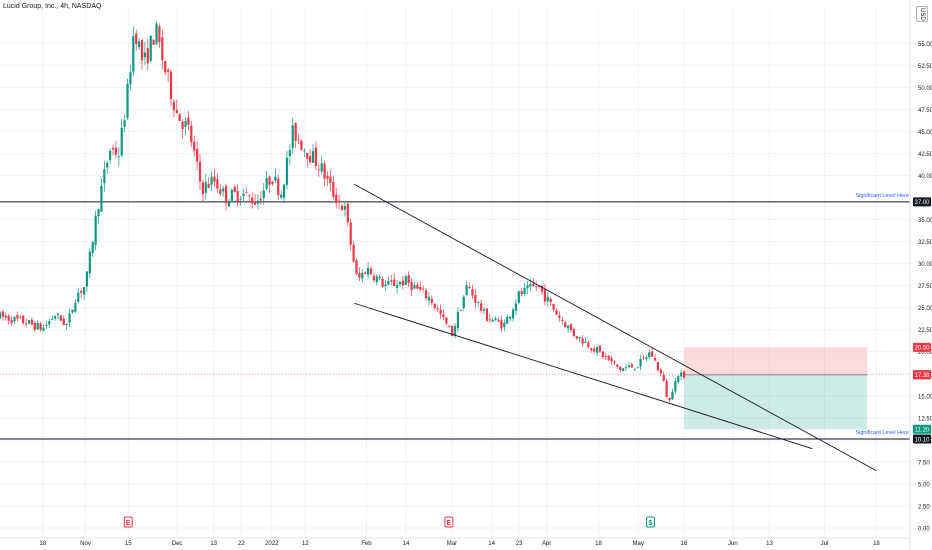 The height and width of the screenshot is (550, 932). I want to click on event-icon-frame, so click(650, 522).